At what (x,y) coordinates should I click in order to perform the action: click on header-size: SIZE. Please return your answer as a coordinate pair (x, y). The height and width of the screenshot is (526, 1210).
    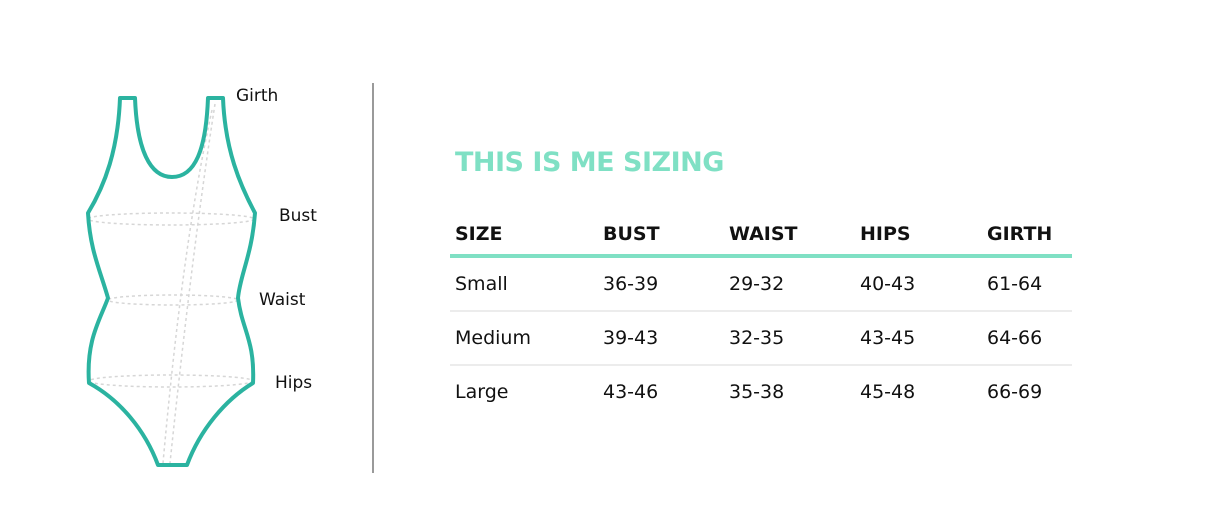
    Looking at the image, I should click on (479, 234).